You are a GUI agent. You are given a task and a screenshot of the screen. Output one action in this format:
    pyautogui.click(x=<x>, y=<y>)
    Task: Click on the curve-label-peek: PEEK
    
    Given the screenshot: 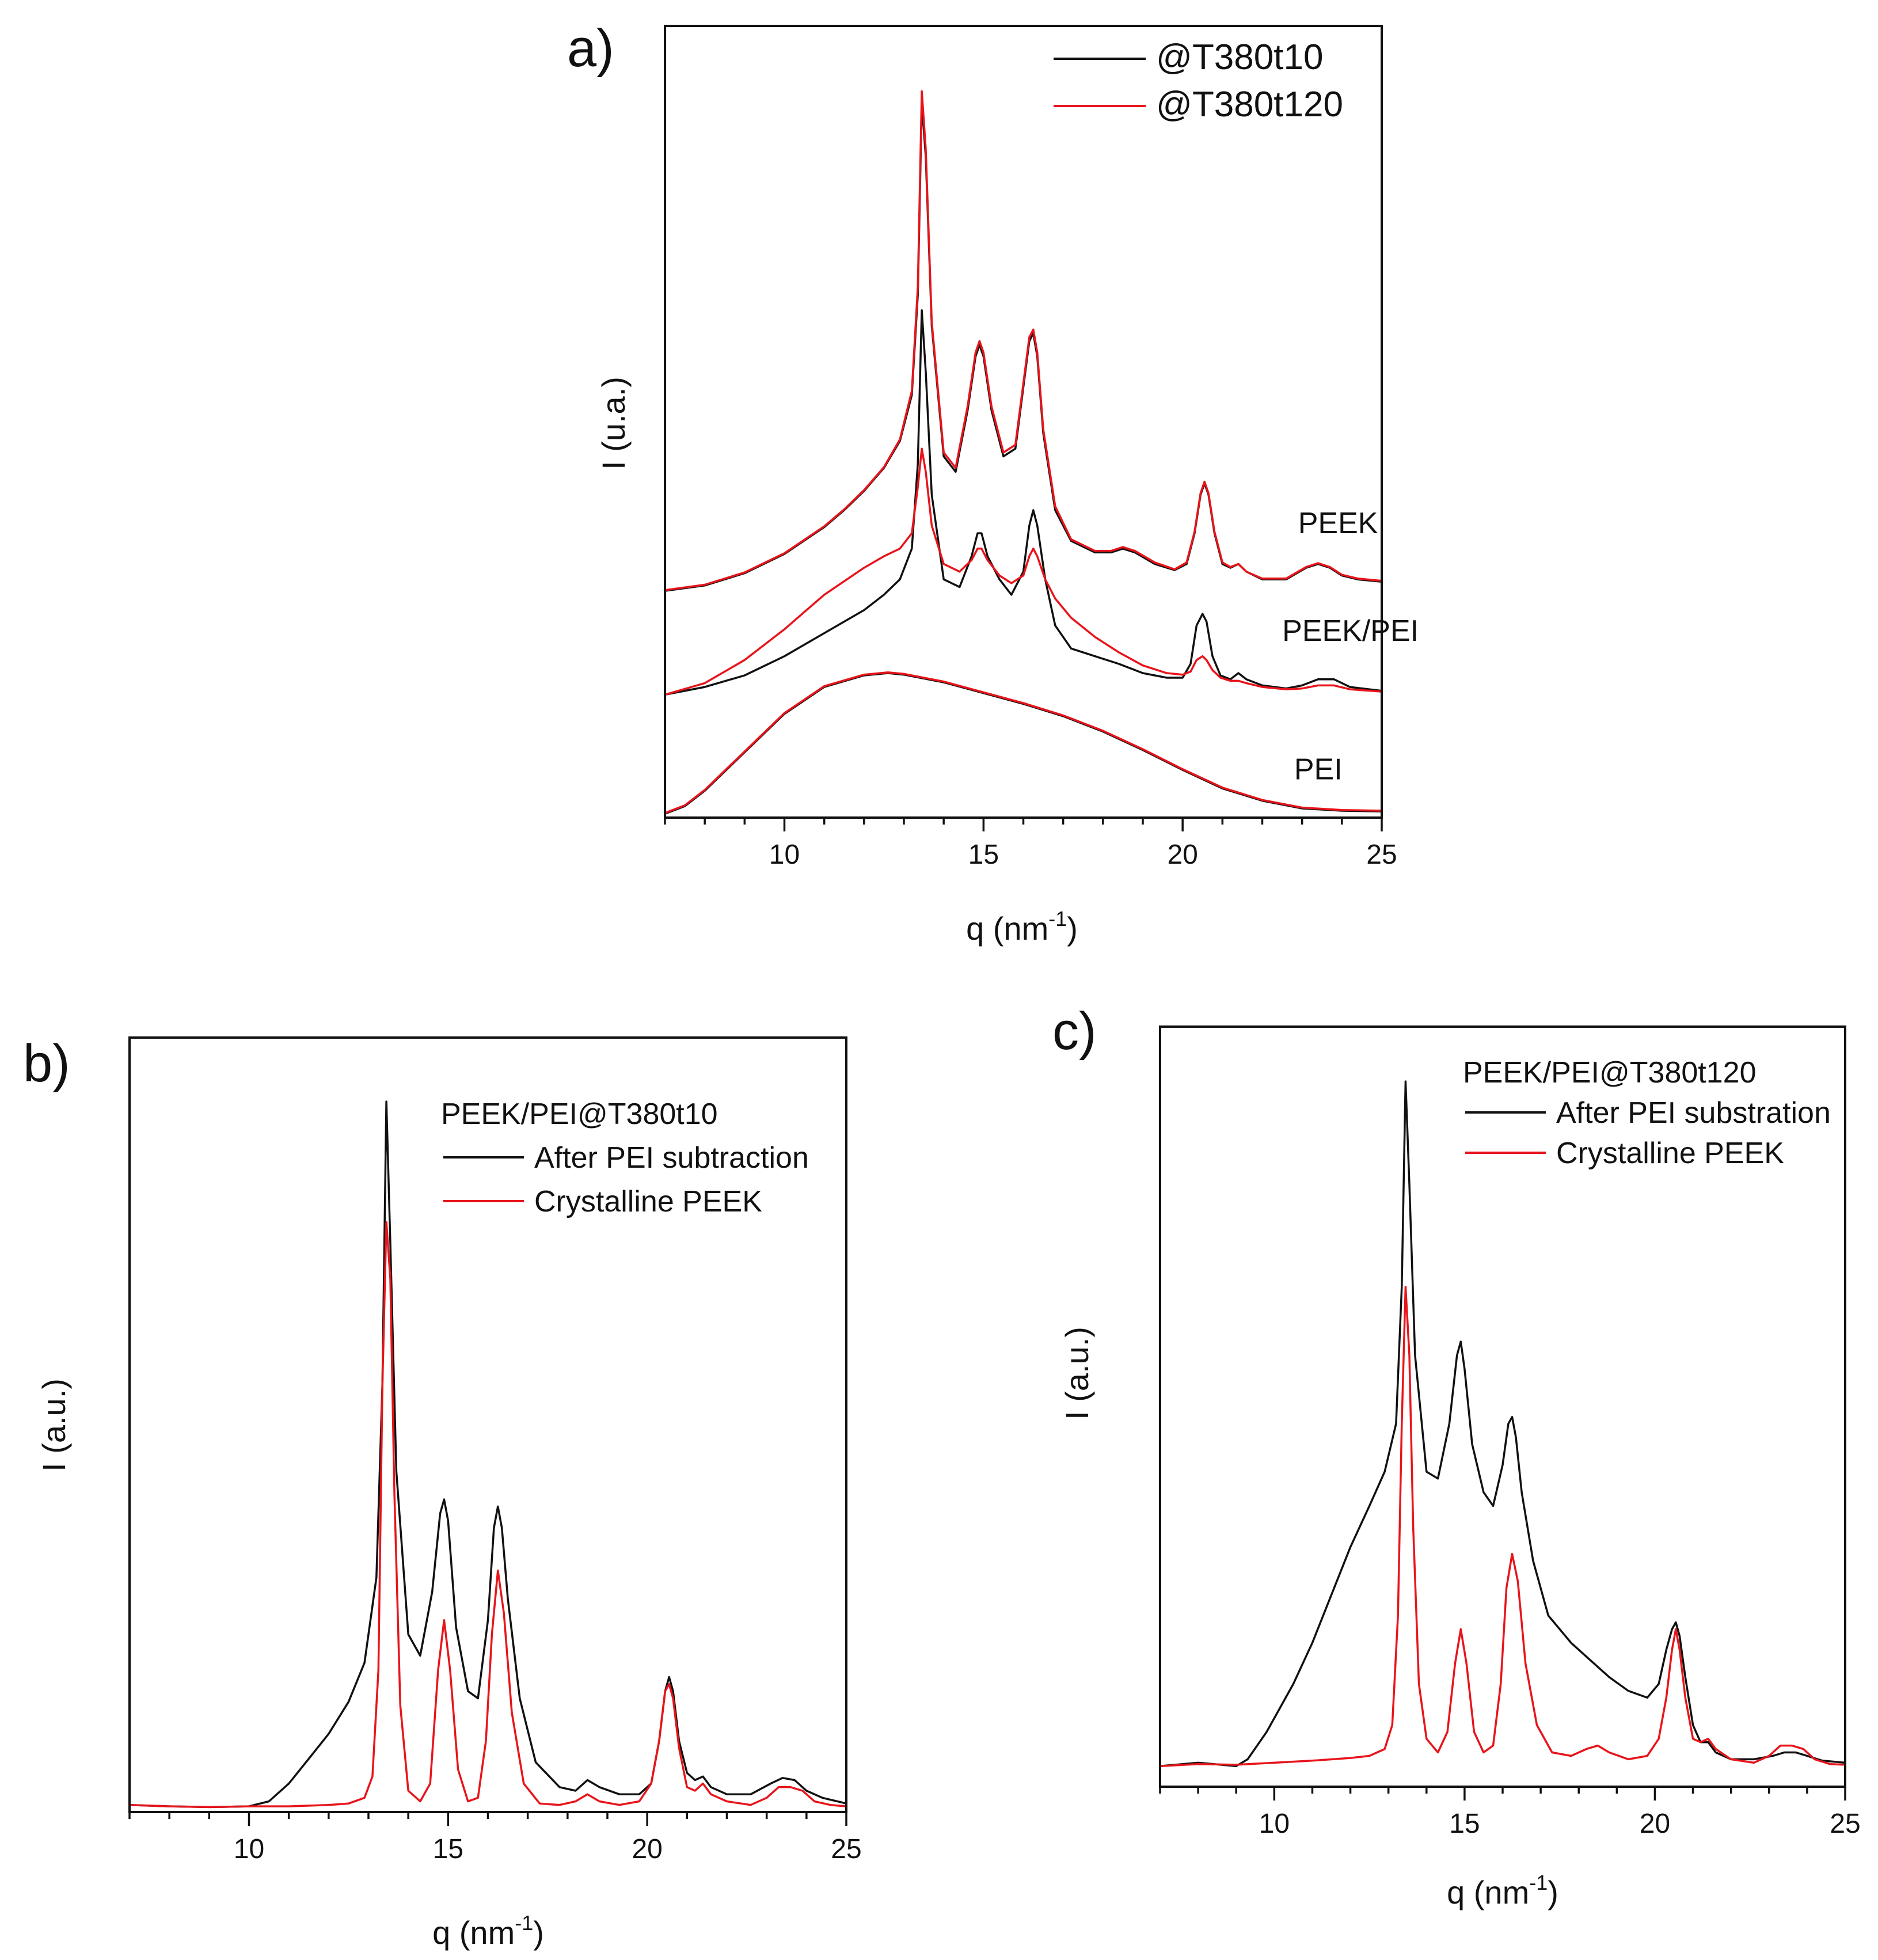 What is the action you would take?
    pyautogui.click(x=1338, y=523)
    